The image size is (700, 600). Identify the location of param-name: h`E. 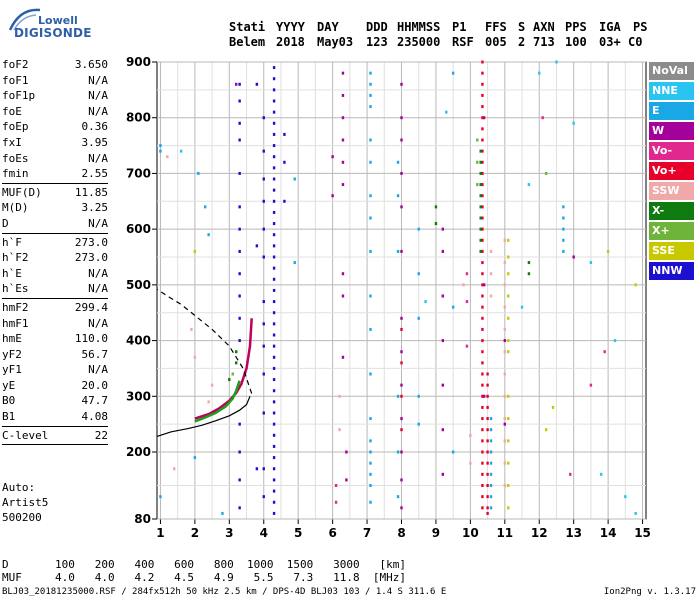
(12, 273).